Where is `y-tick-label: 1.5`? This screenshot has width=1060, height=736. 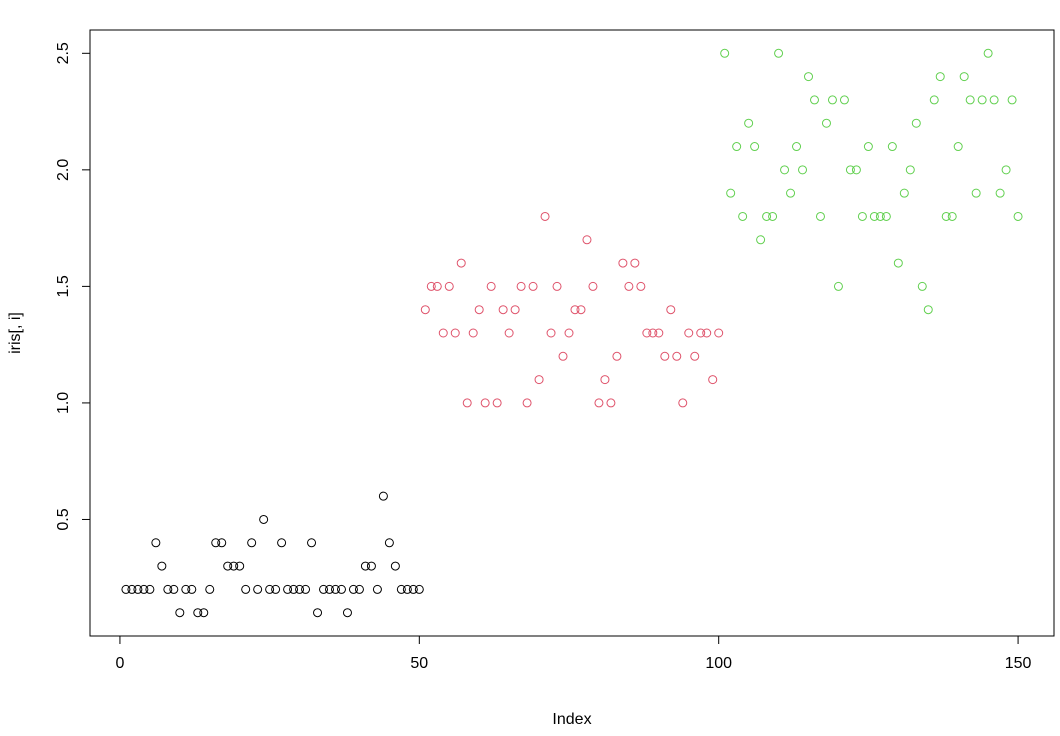
y-tick-label: 1.5 is located at coordinates (63, 286).